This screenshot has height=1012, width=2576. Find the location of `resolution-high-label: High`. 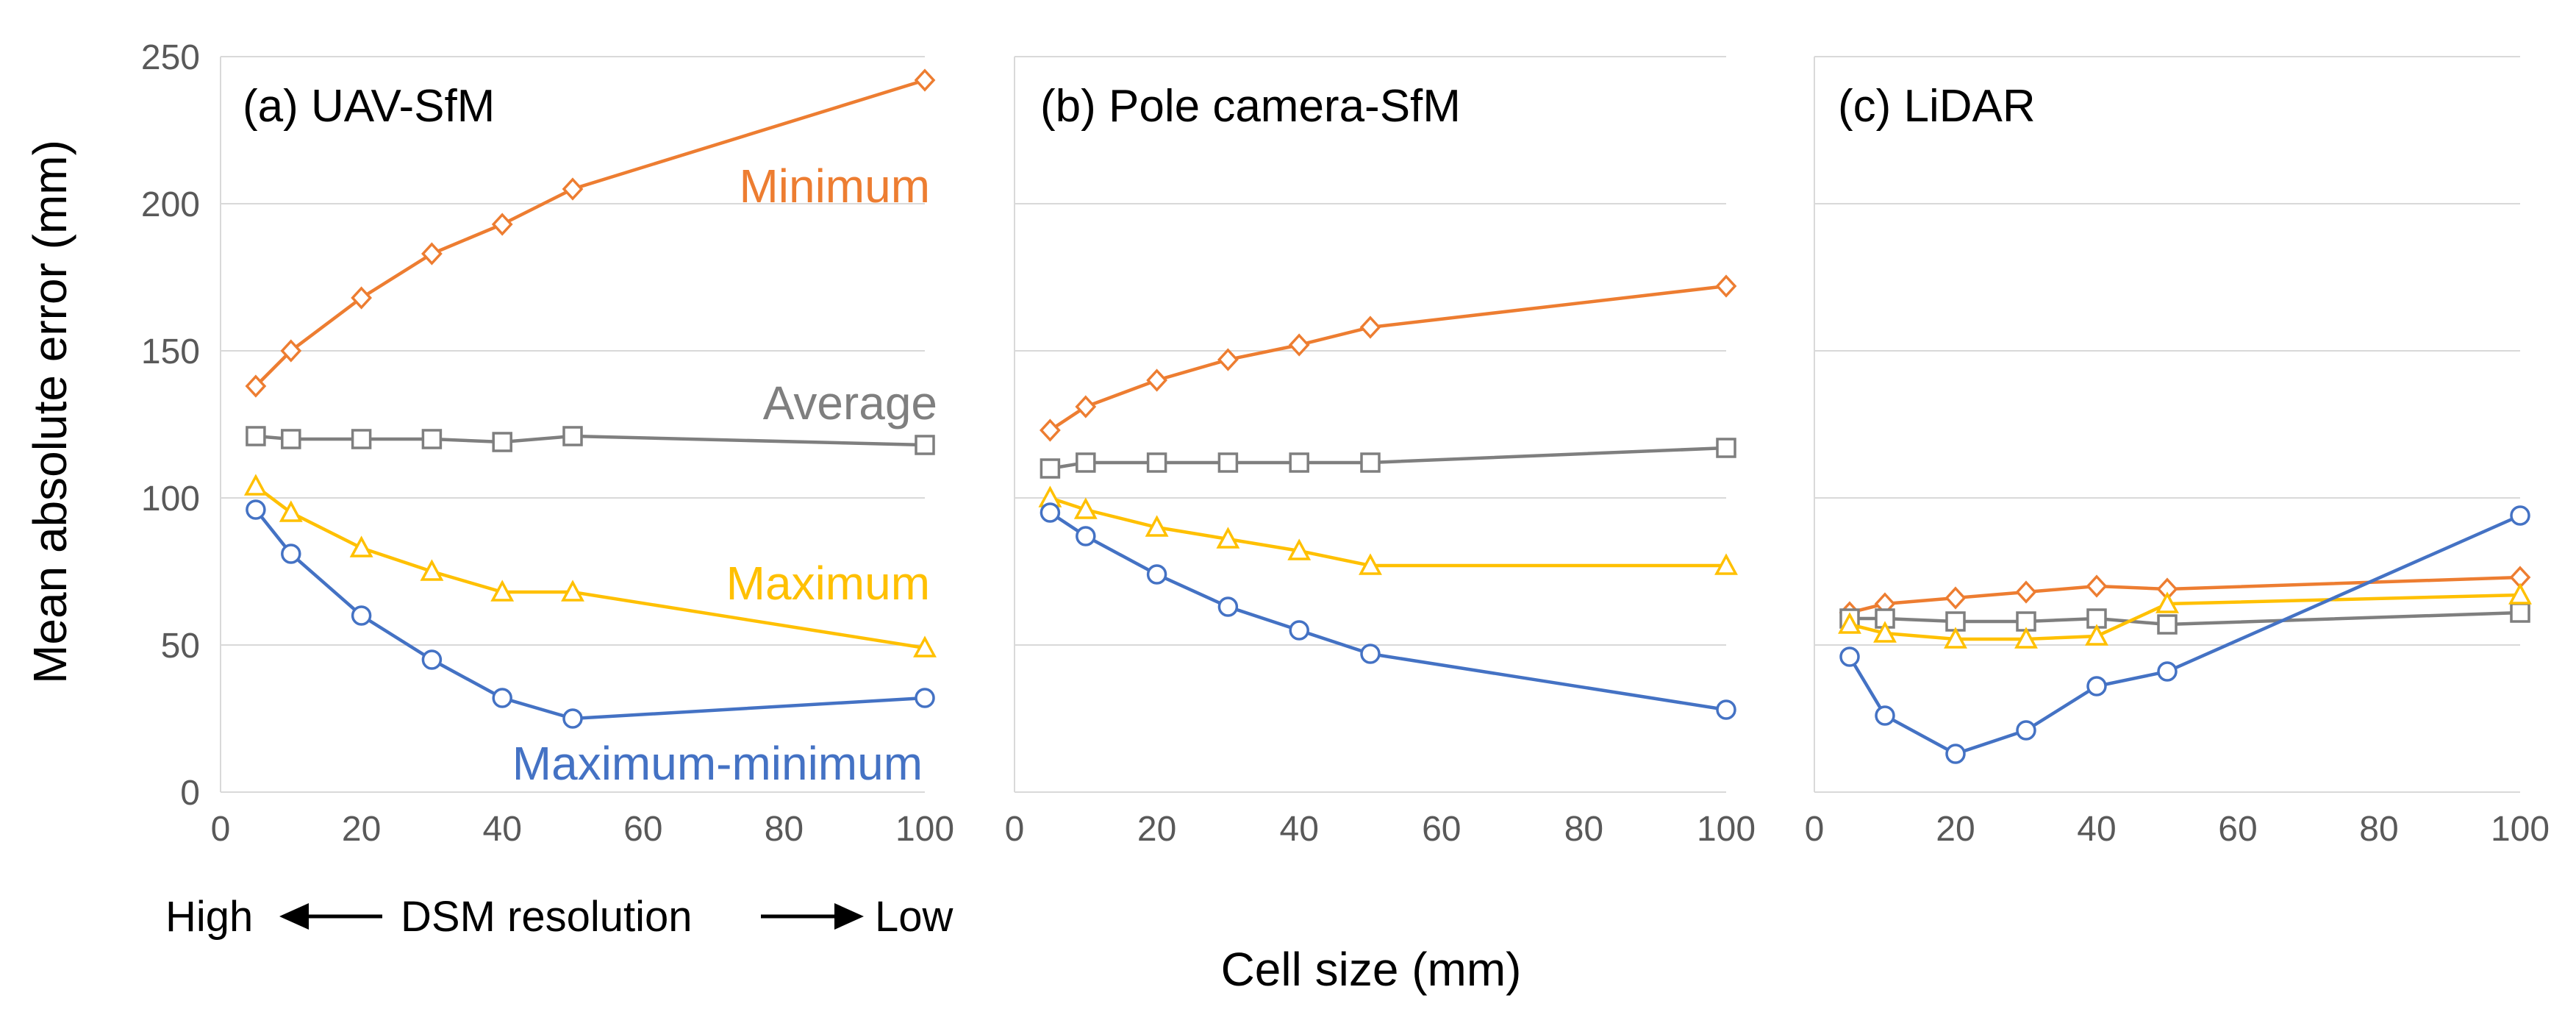

resolution-high-label: High is located at coordinates (209, 917).